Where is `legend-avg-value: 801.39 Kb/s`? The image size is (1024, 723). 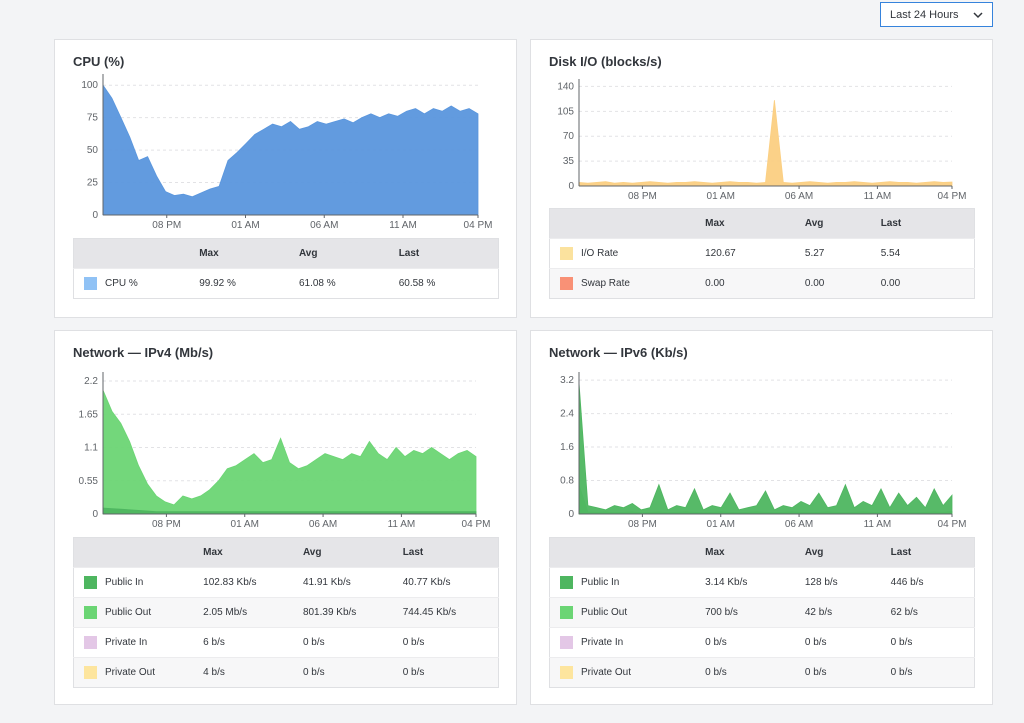 legend-avg-value: 801.39 Kb/s is located at coordinates (352, 612).